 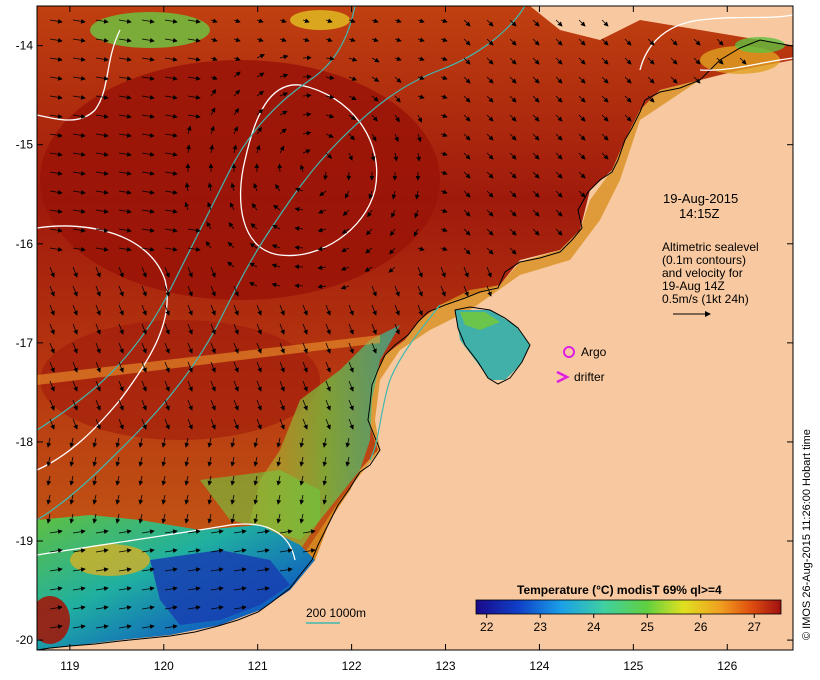 What do you see at coordinates (633, 666) in the screenshot?
I see `x-tick-label: 125` at bounding box center [633, 666].